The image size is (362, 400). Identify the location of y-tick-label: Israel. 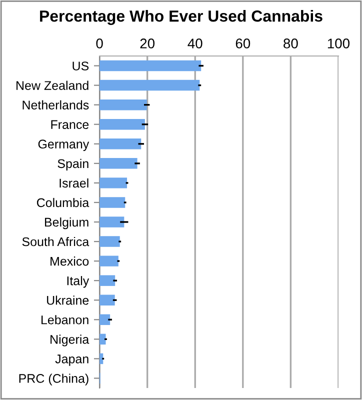
(74, 183).